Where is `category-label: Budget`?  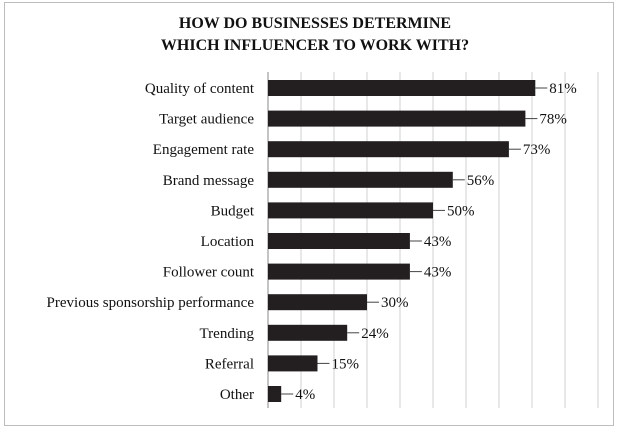 category-label: Budget is located at coordinates (233, 211).